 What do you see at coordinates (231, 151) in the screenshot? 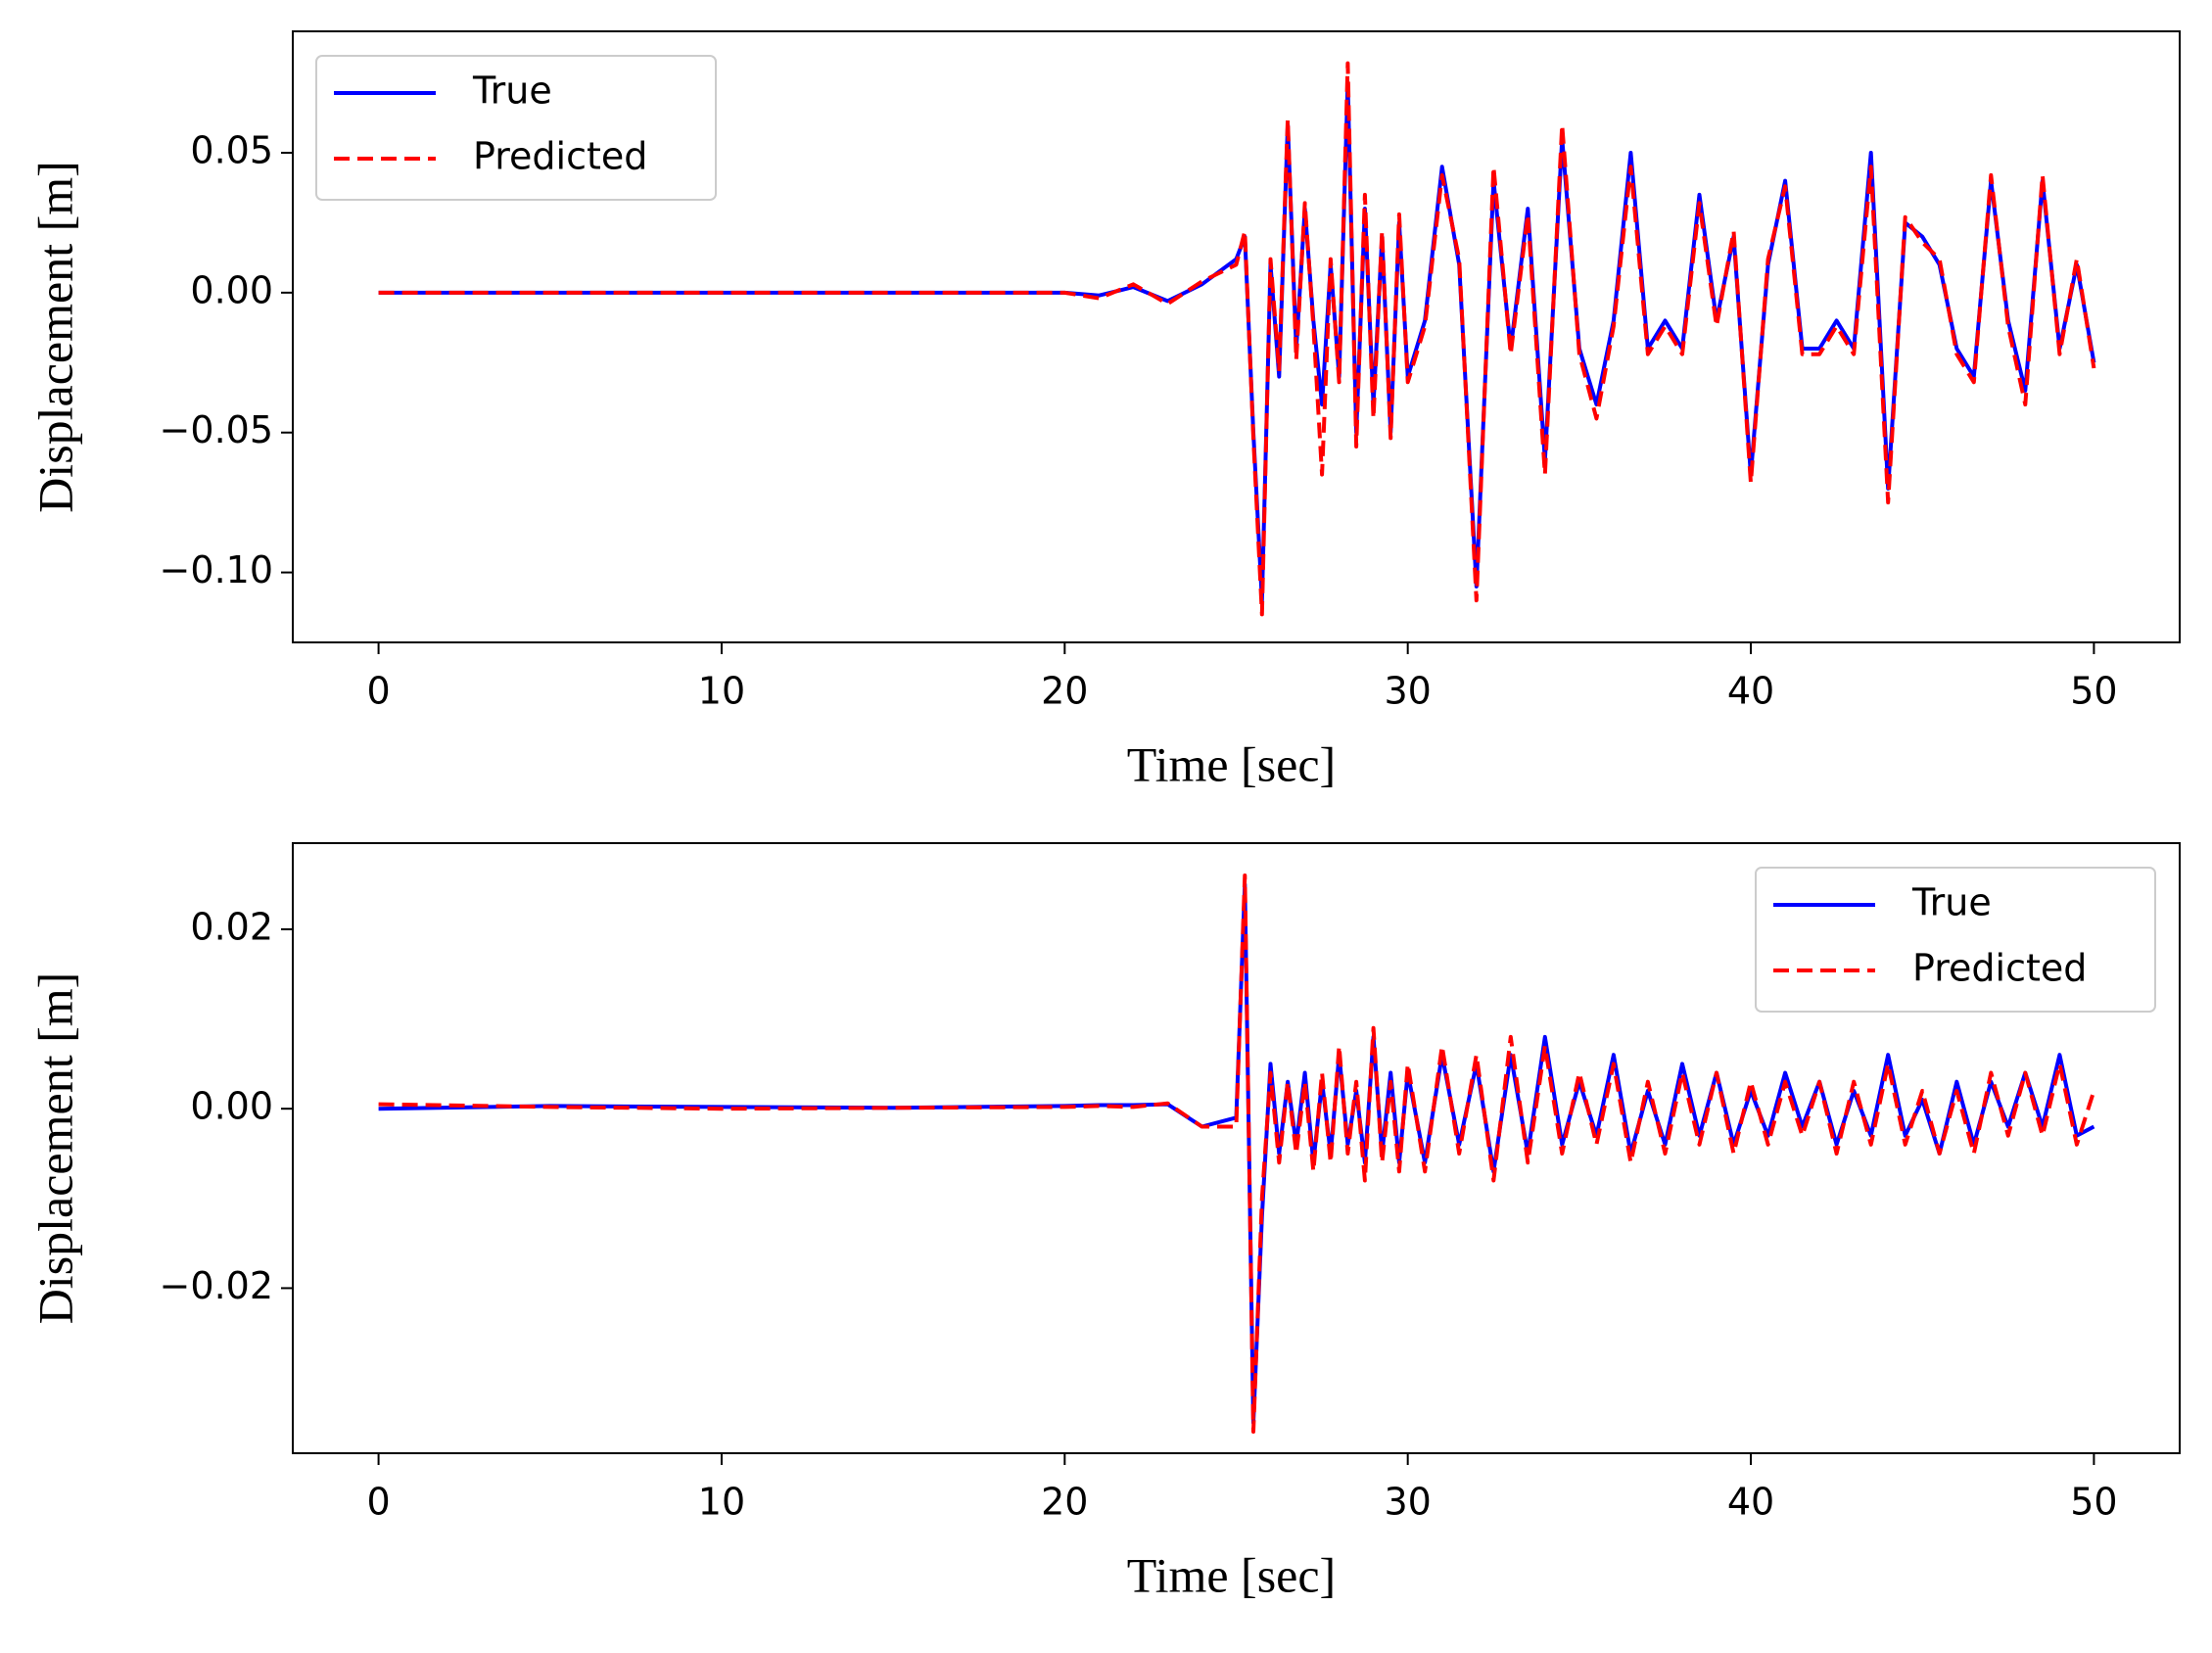
I see `y-tick-label: 0.05` at bounding box center [231, 151].